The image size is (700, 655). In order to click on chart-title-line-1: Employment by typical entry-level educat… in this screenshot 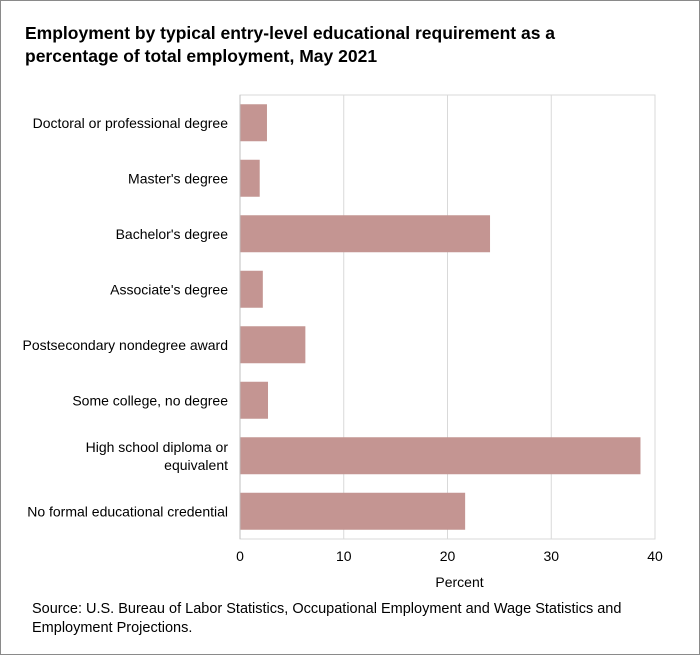, I will do `click(290, 33)`.